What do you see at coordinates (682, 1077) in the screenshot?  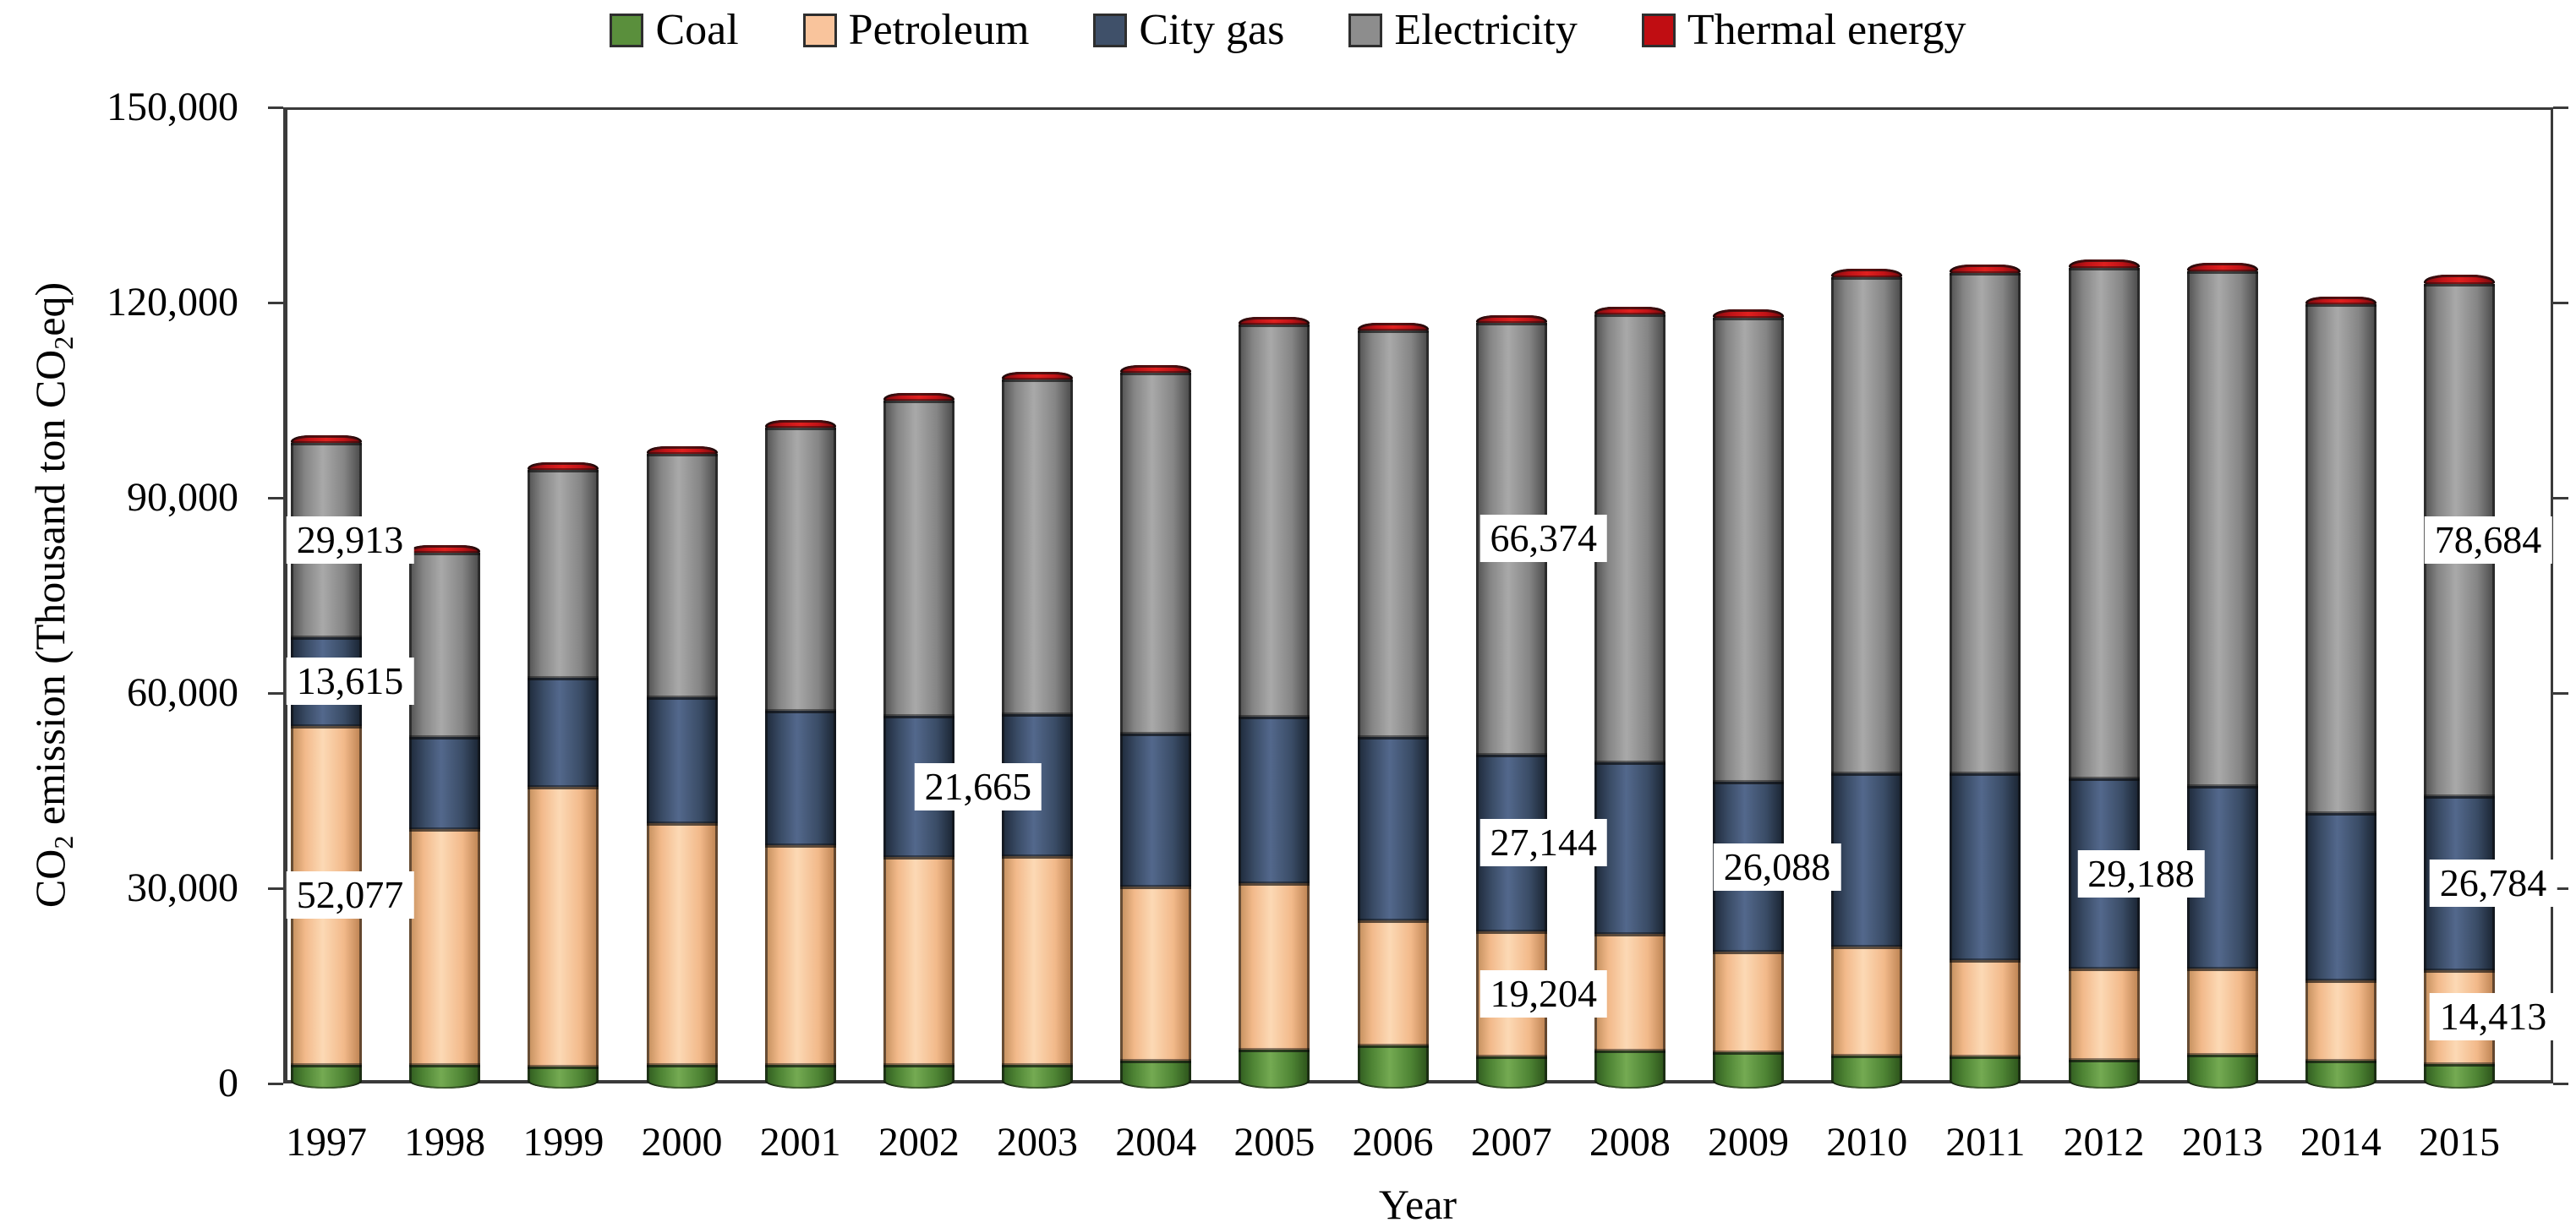 I see `bar-segment-coal-2000` at bounding box center [682, 1077].